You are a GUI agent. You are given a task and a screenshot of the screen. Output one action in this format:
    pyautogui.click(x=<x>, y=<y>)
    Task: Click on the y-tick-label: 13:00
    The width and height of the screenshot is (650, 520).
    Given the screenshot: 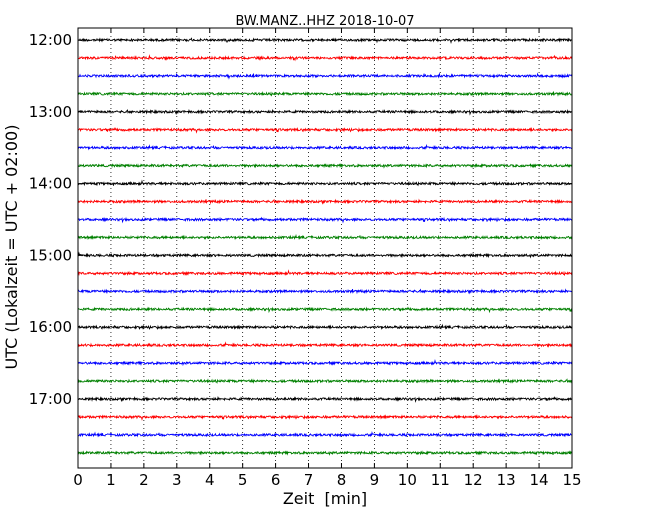 What is the action you would take?
    pyautogui.click(x=50, y=112)
    